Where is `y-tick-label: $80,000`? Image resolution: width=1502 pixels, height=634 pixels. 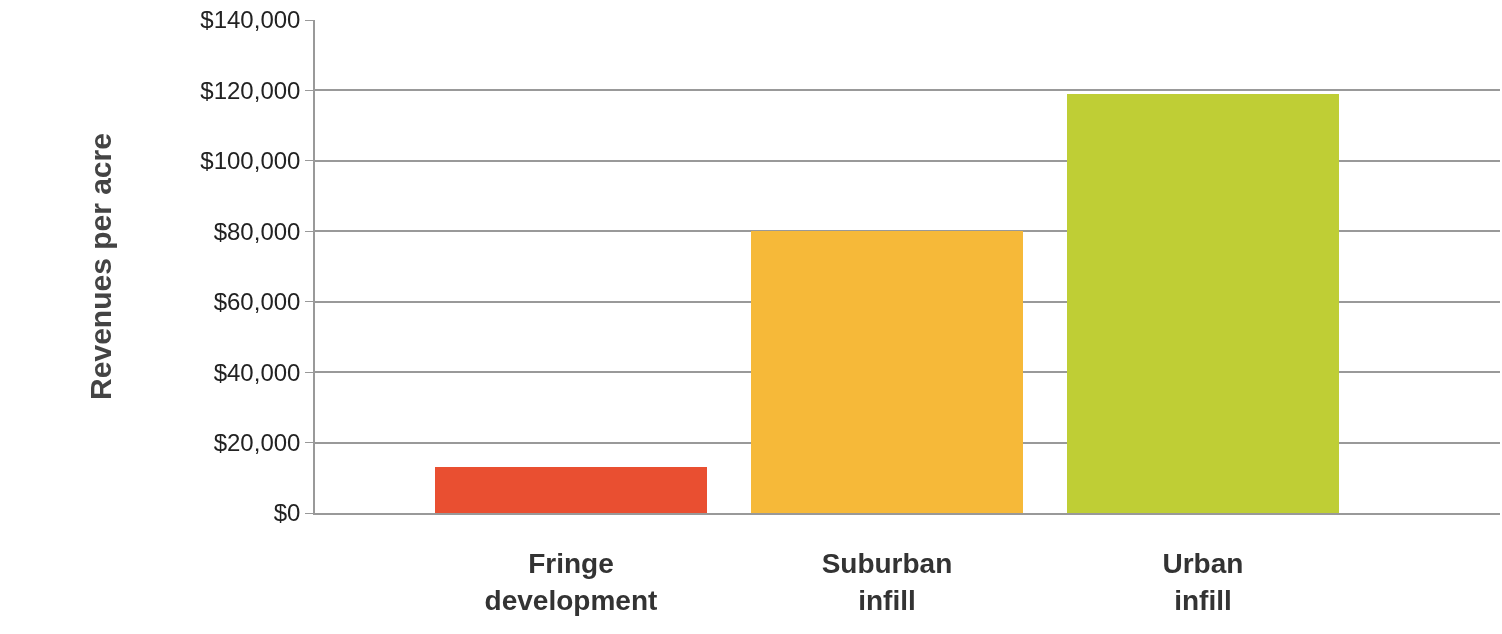
y-tick-label: $80,000 is located at coordinates (257, 231).